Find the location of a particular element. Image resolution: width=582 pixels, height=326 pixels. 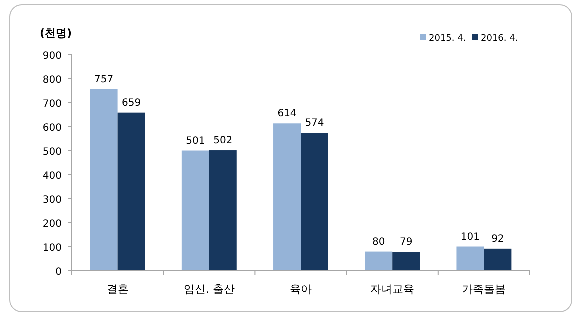

data-label: 101 is located at coordinates (470, 237).